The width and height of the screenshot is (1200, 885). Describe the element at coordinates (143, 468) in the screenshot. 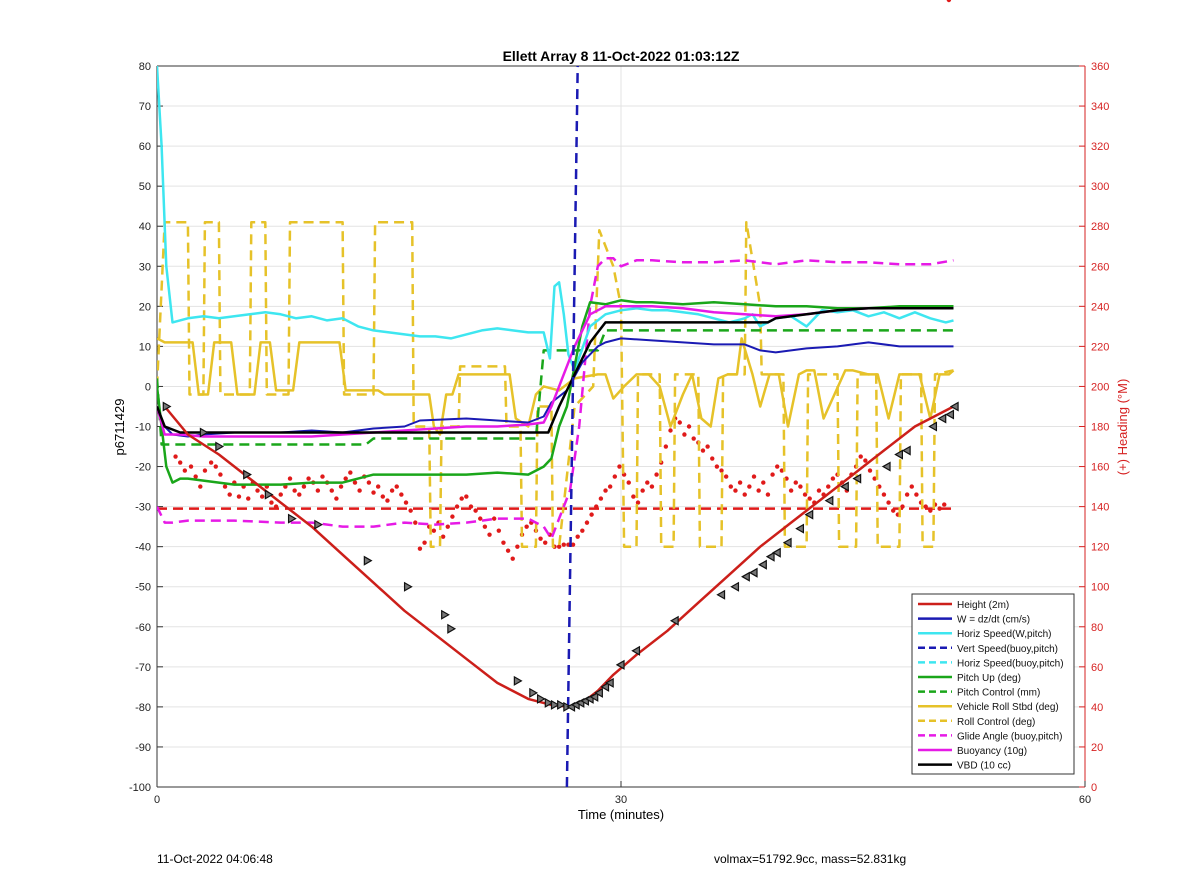

I see `y-tick-label: -20` at that location.